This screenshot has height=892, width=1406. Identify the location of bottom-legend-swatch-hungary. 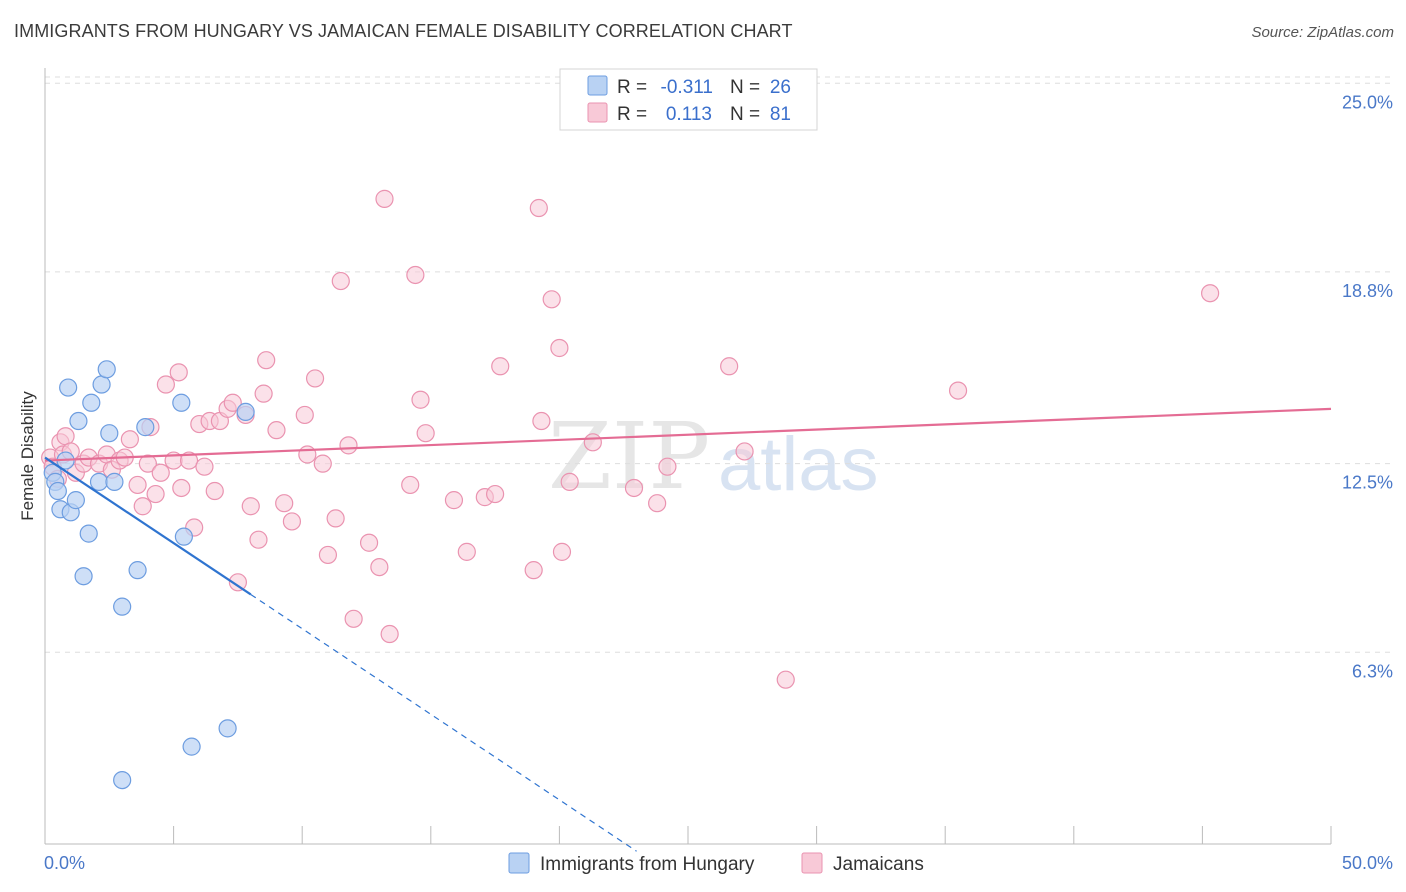
(519, 863).